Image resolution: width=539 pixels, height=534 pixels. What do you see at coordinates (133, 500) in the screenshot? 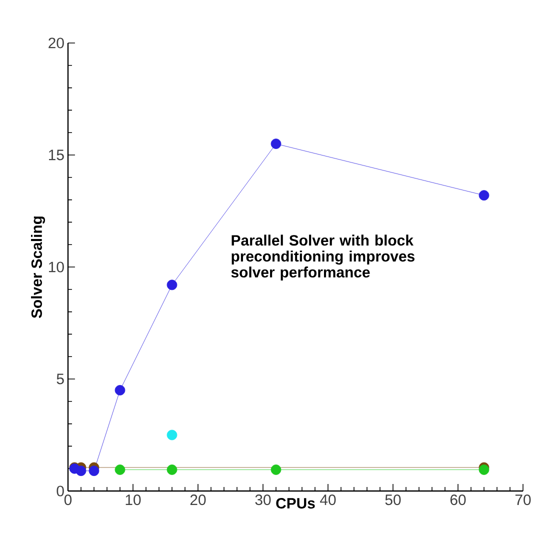
I see `x-tick-label: 10` at bounding box center [133, 500].